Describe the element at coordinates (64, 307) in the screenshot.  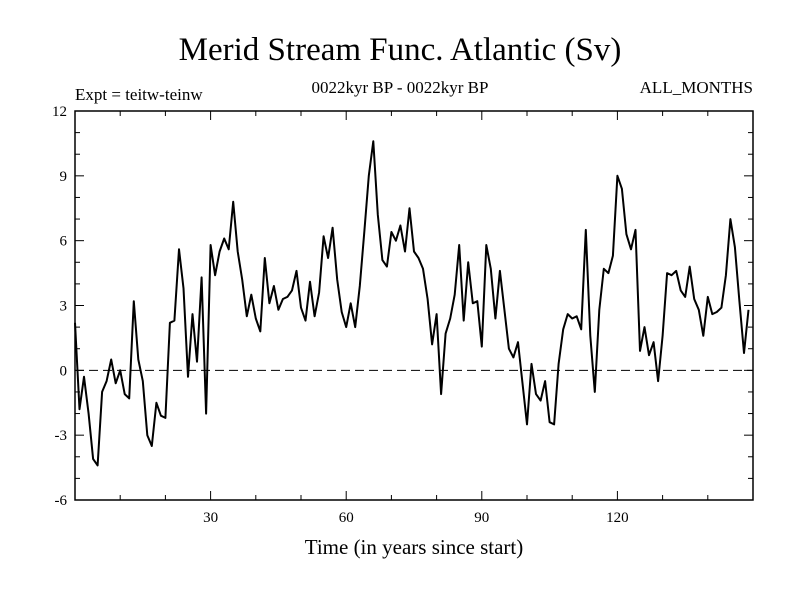
I see `y-tick-label: 3` at that location.